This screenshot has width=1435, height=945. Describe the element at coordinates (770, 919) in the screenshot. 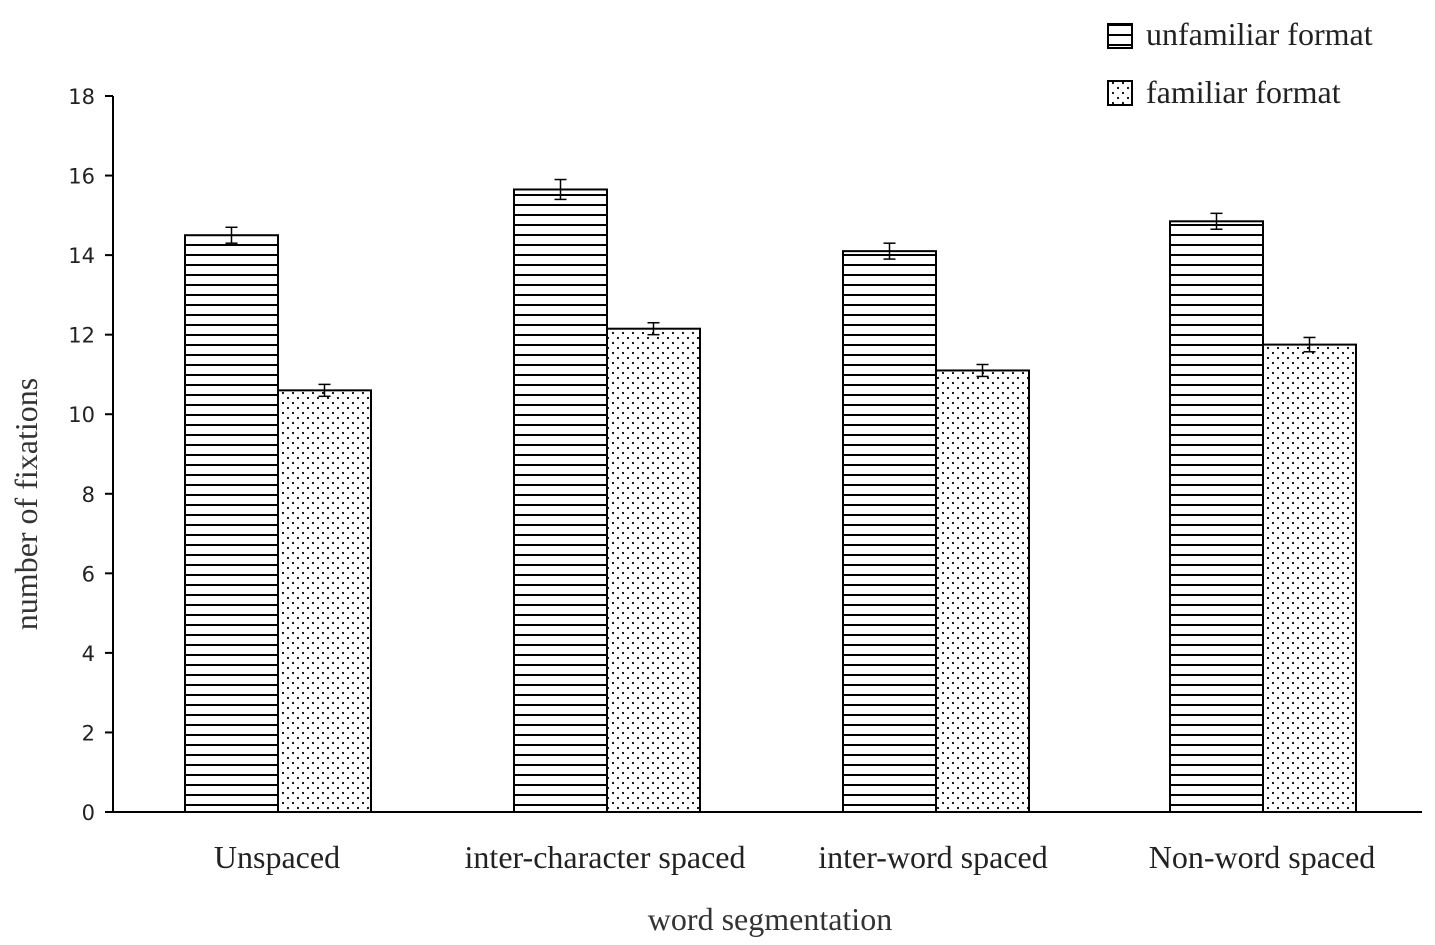

I see `x-axis-title: word segmentation` at that location.